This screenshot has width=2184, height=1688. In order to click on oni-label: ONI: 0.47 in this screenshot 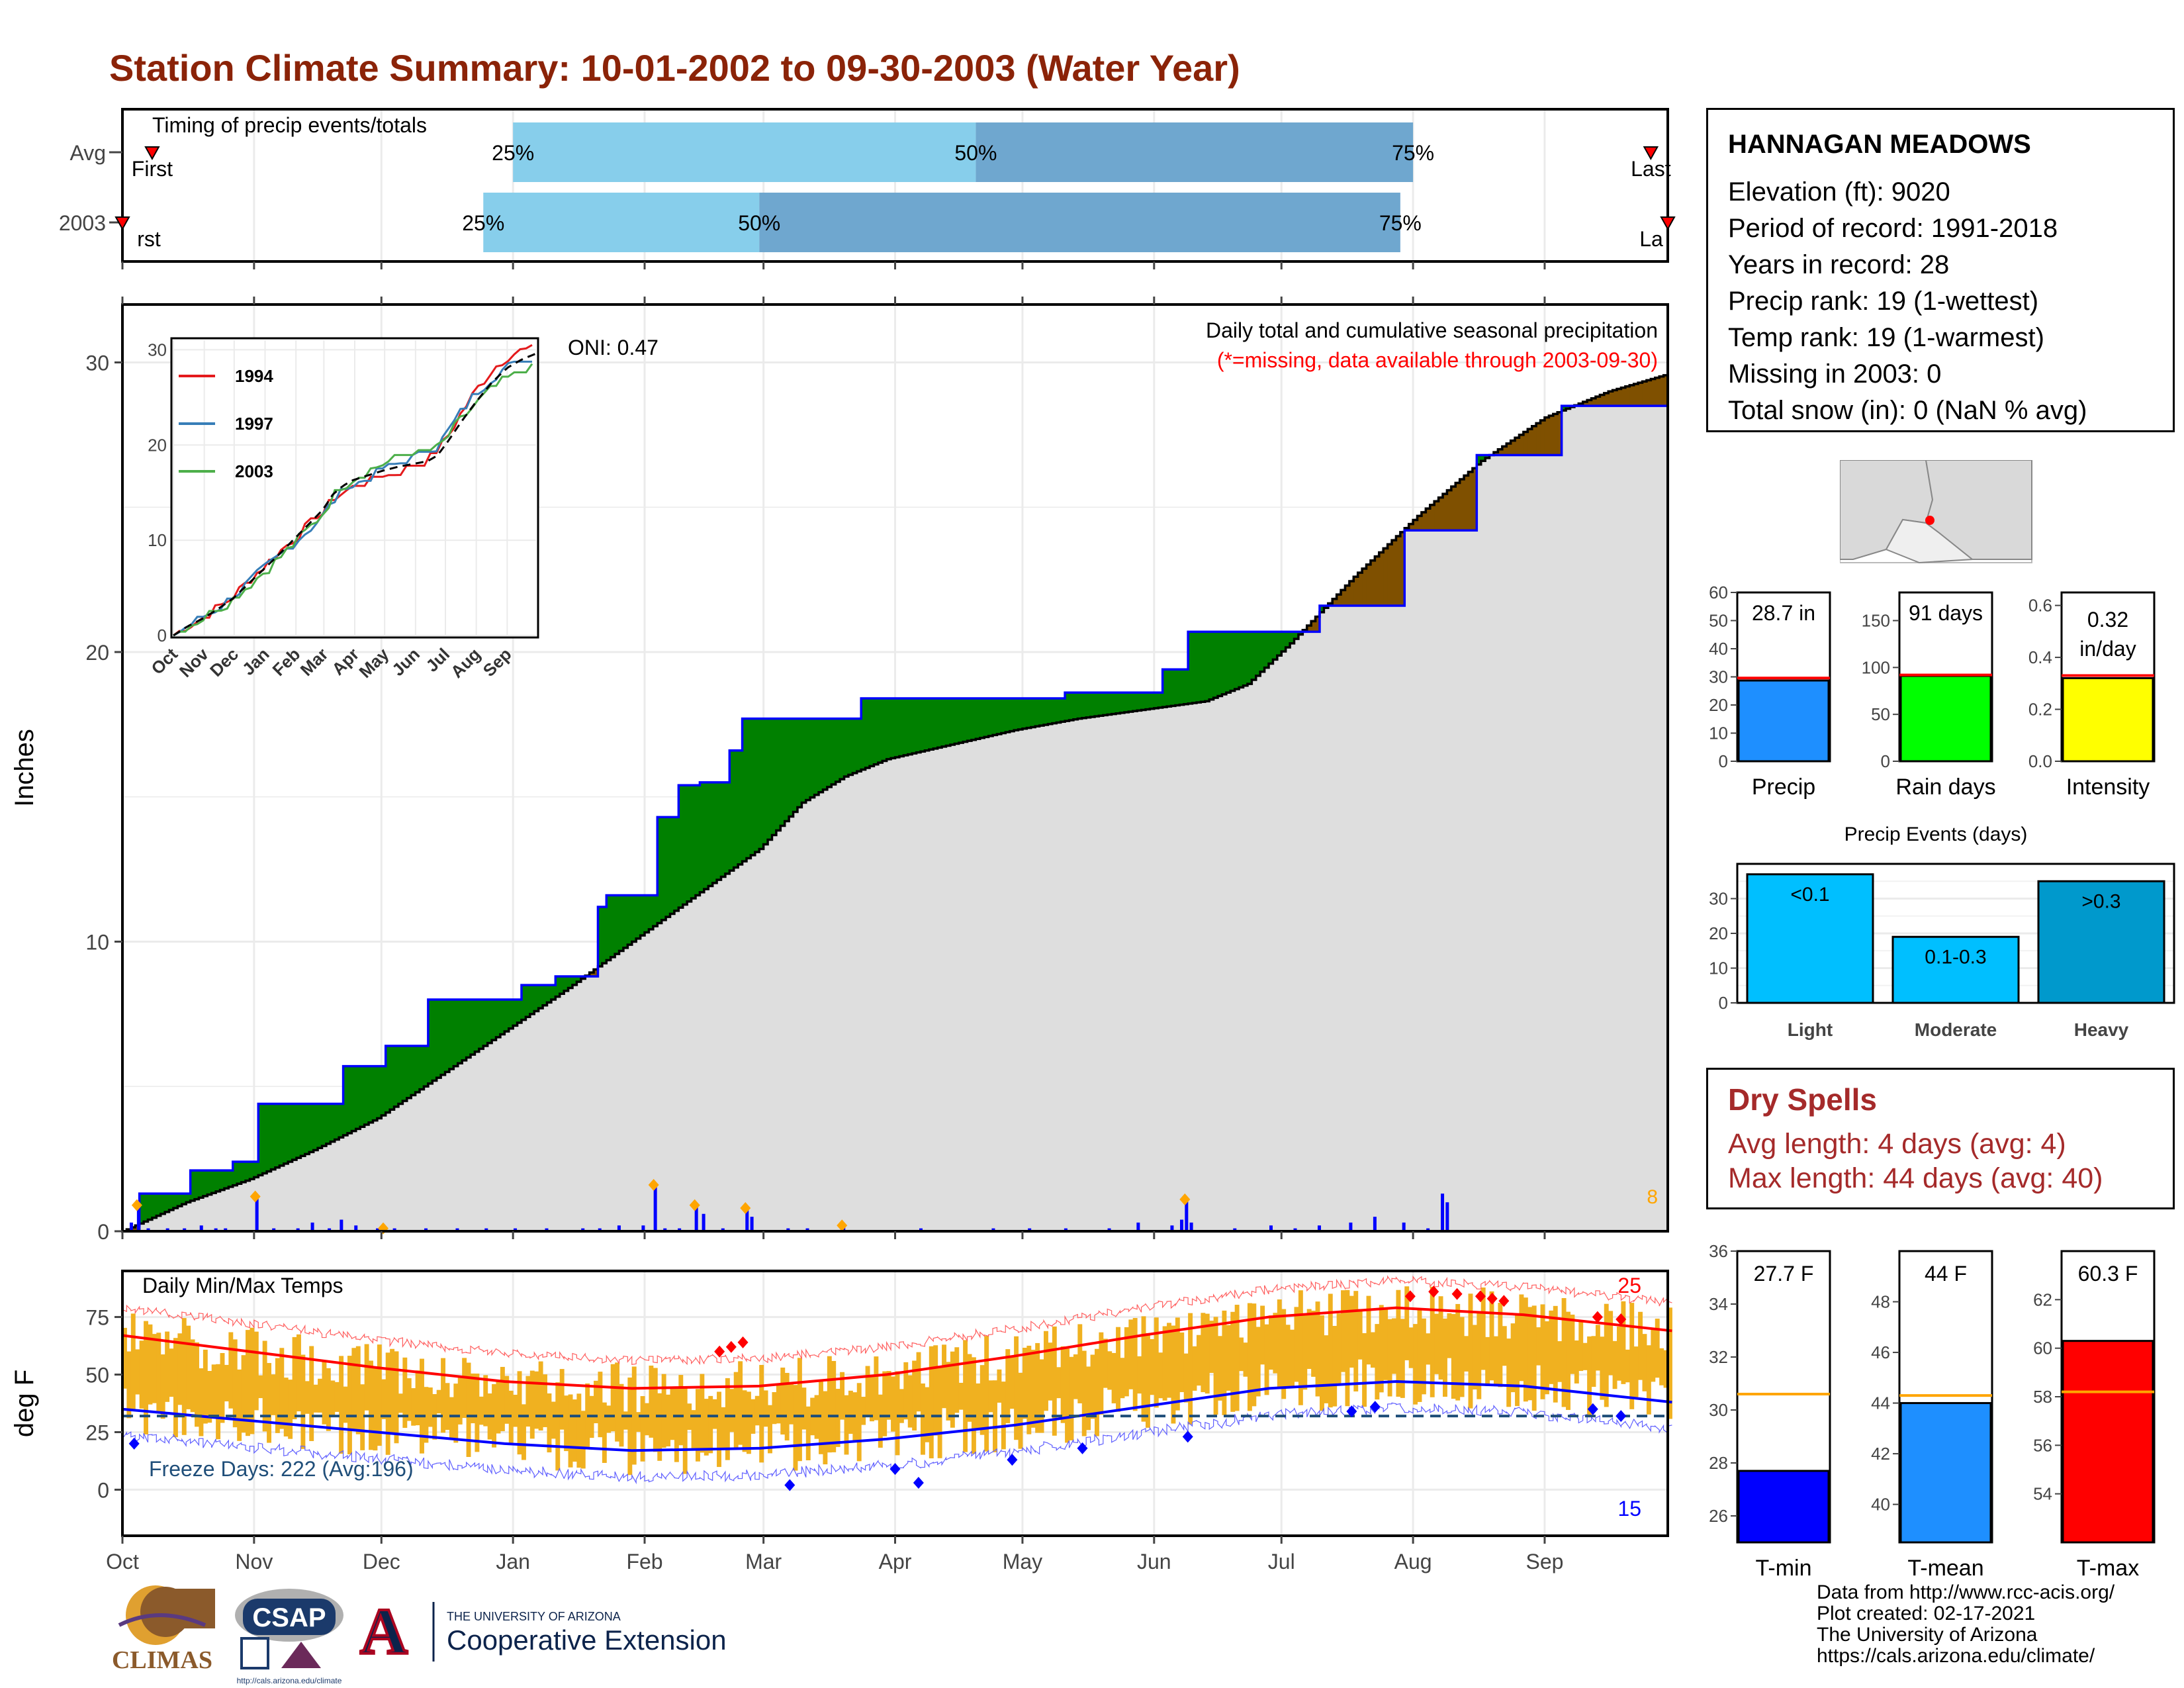, I will do `click(613, 347)`.